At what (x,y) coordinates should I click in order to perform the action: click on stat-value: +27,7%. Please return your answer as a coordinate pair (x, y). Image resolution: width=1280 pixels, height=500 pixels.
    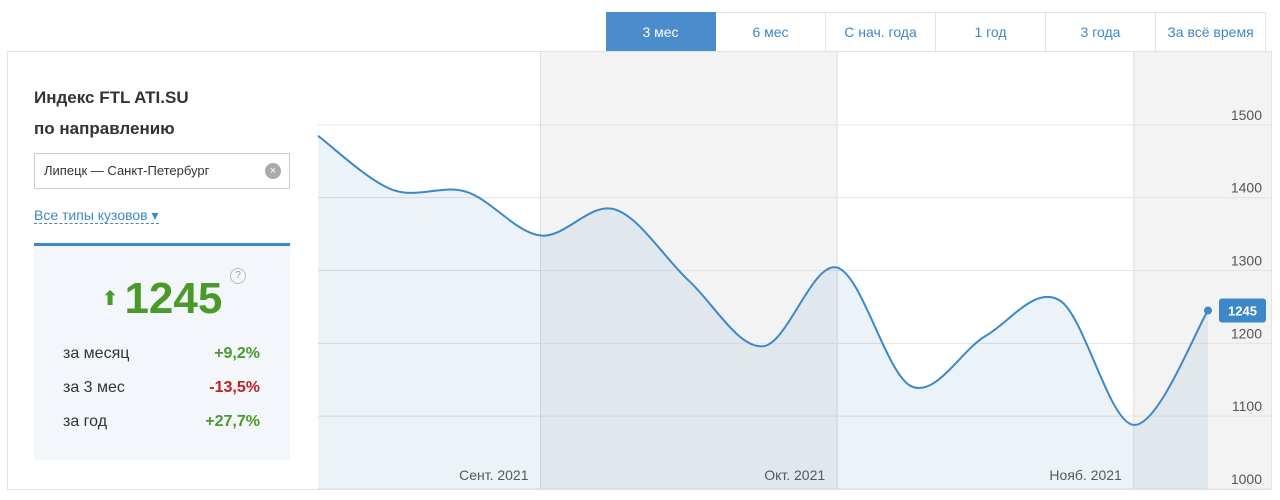
    Looking at the image, I should click on (232, 421).